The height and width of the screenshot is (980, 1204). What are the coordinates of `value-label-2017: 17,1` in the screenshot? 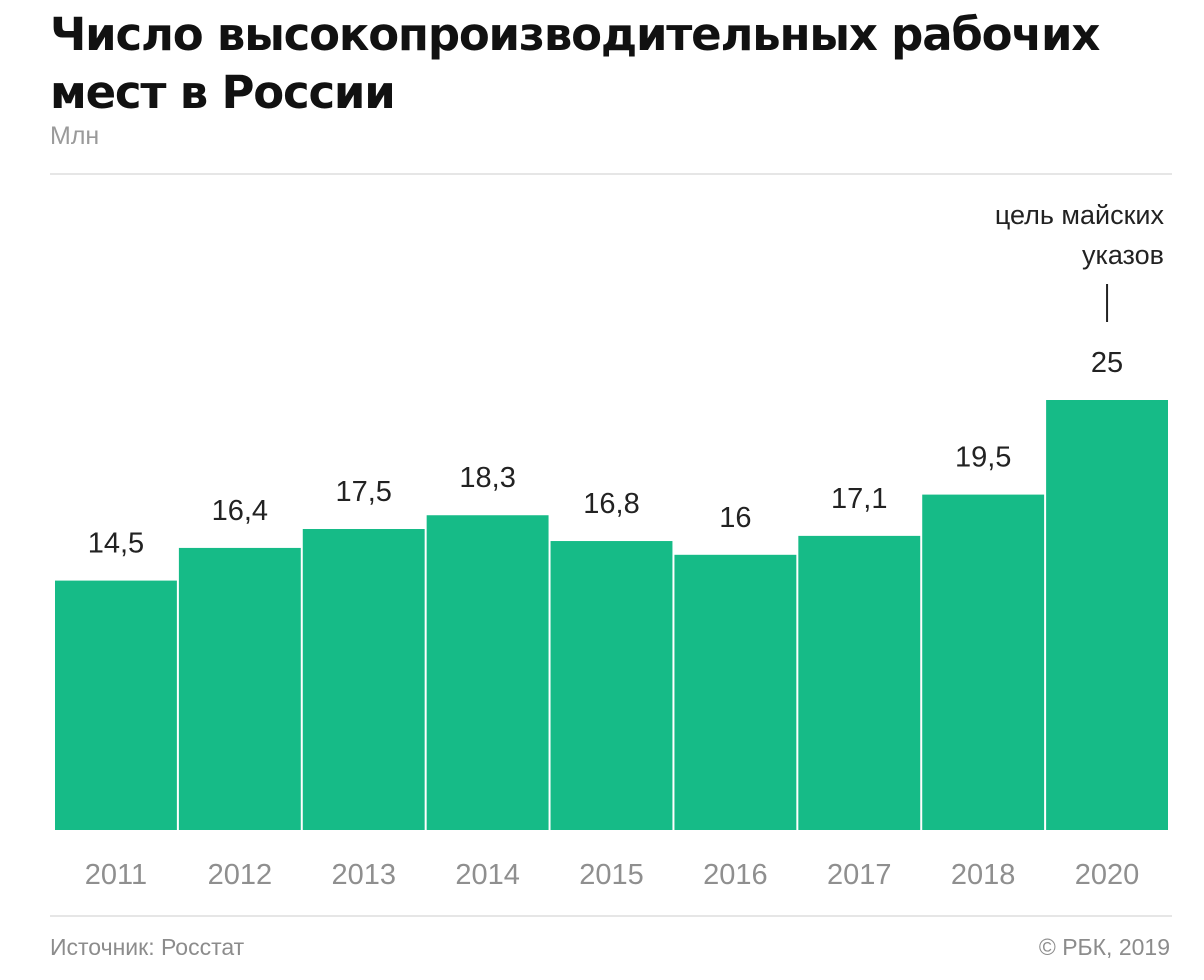 It's located at (859, 499).